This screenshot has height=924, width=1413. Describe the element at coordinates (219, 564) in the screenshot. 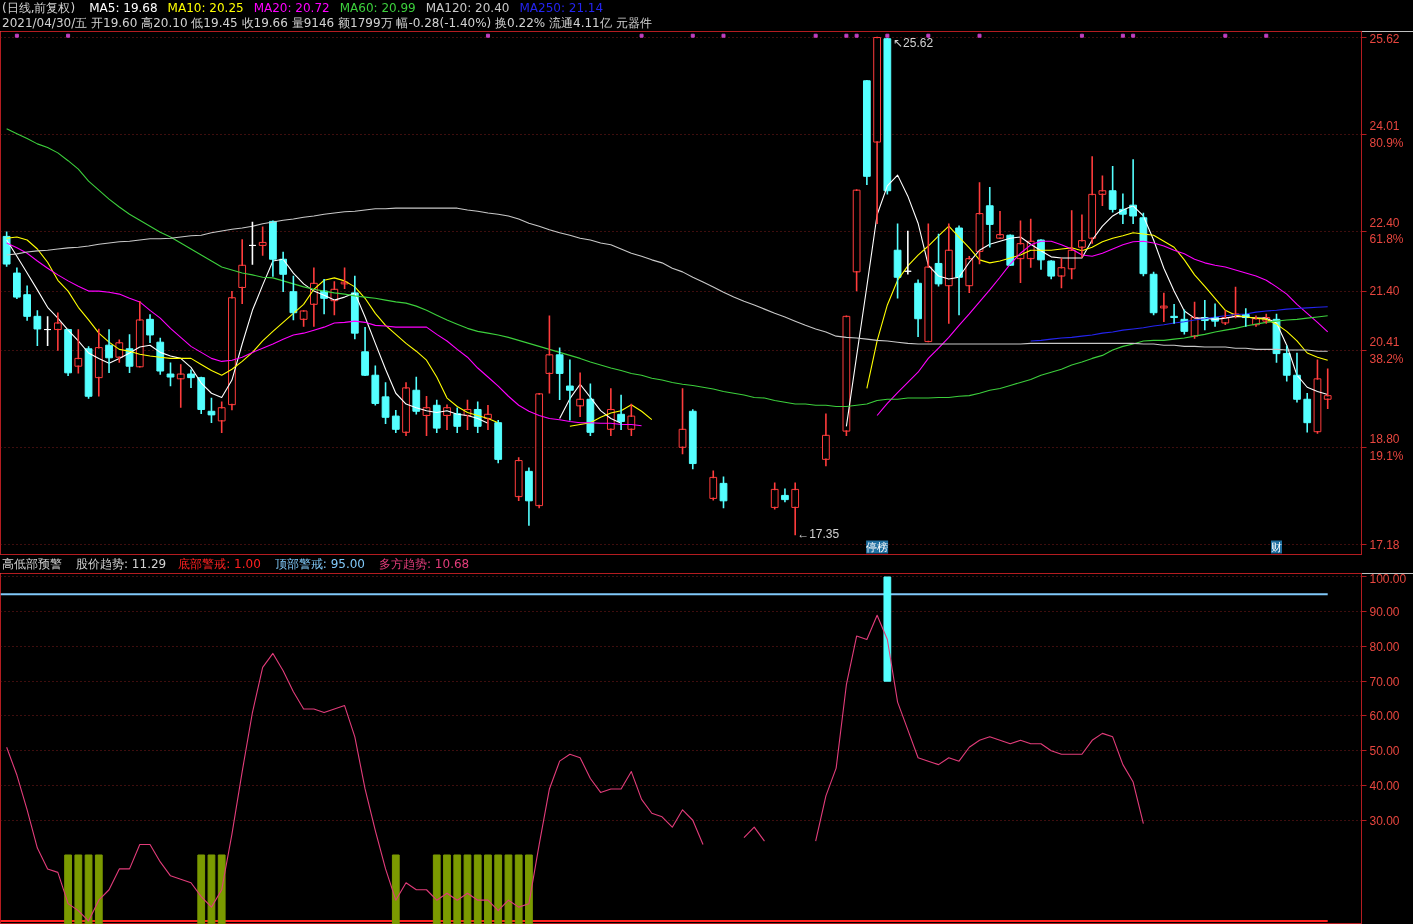

I see `ref-line-label: 底部警戒: 1.00` at that location.